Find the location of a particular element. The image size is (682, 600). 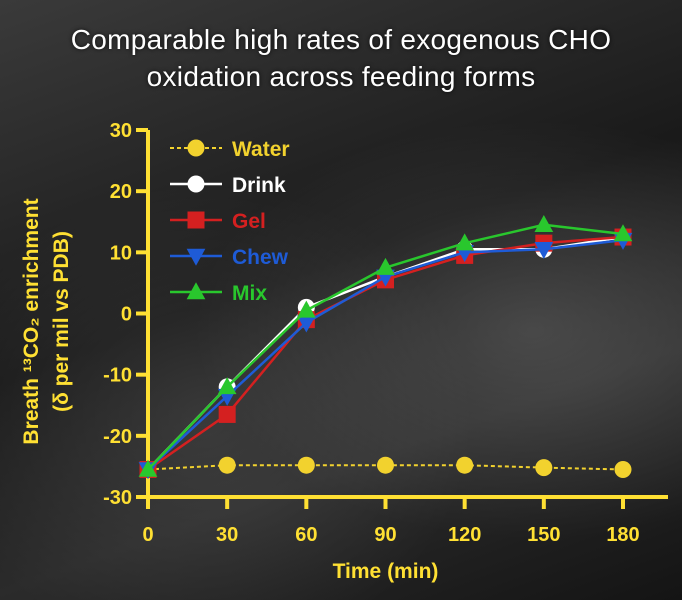

legend-entry-water: Water is located at coordinates (230, 149).